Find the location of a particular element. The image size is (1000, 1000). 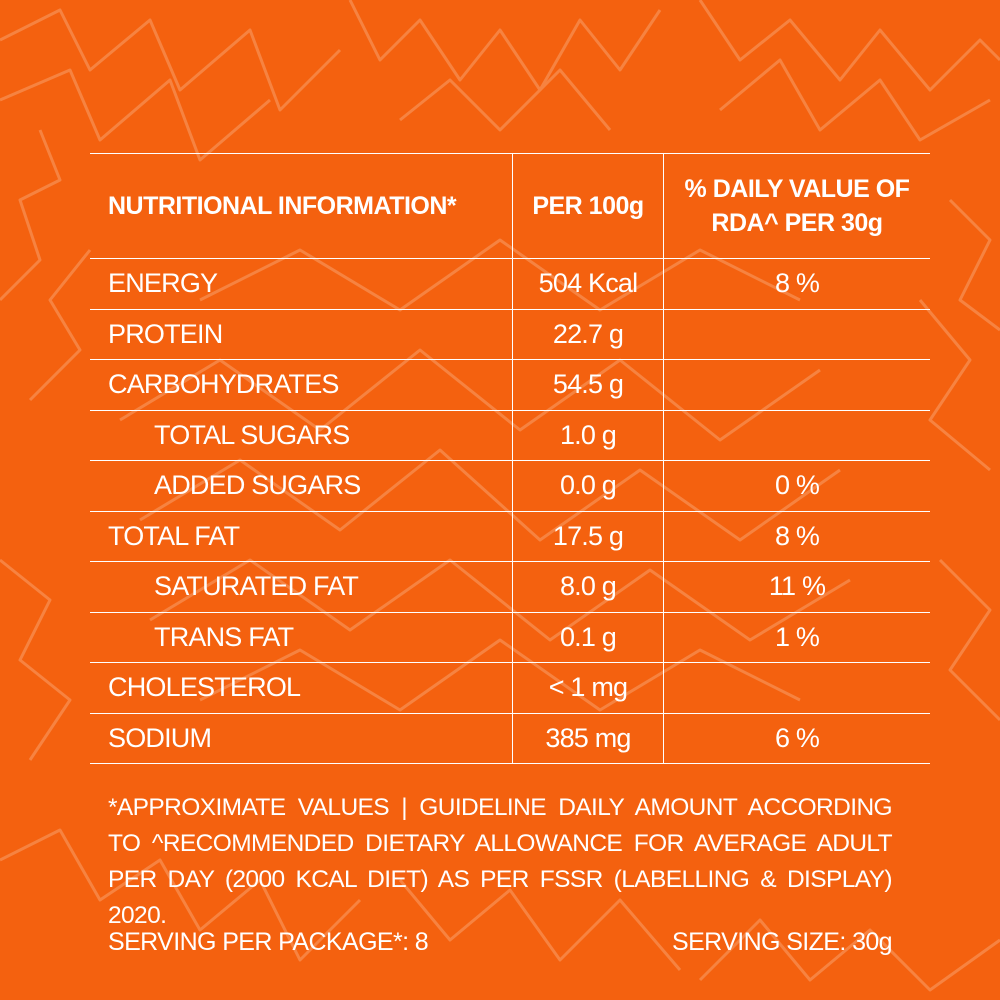

table-row: SATURATED FAT 8.0 g 11 % is located at coordinates (510, 587).